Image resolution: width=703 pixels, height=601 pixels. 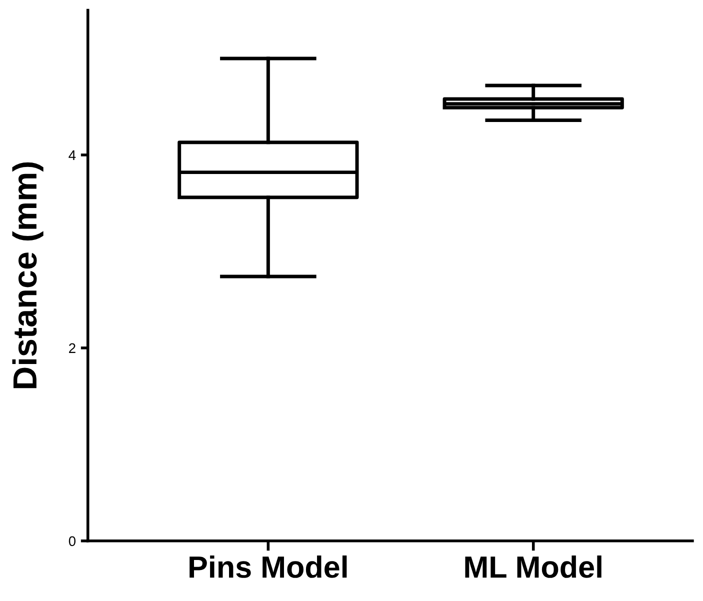 What do you see at coordinates (72, 155) in the screenshot?
I see `y-tick-label: 4` at bounding box center [72, 155].